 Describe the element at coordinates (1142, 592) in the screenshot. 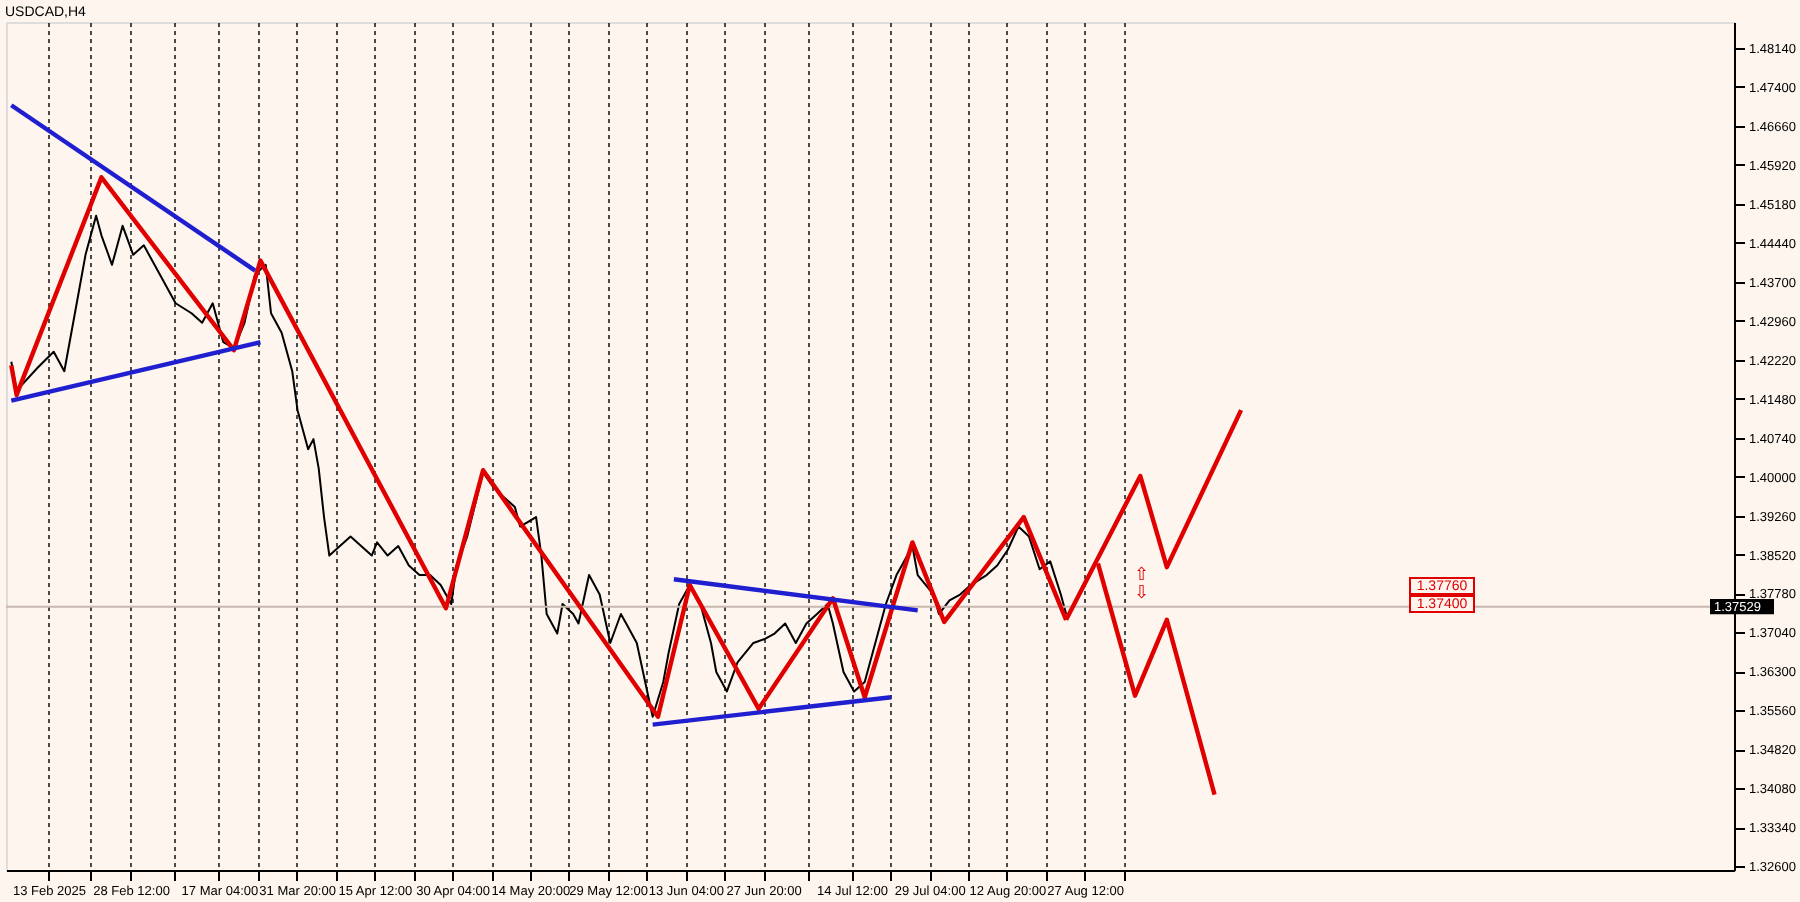

I see `annotation: ⇩` at that location.